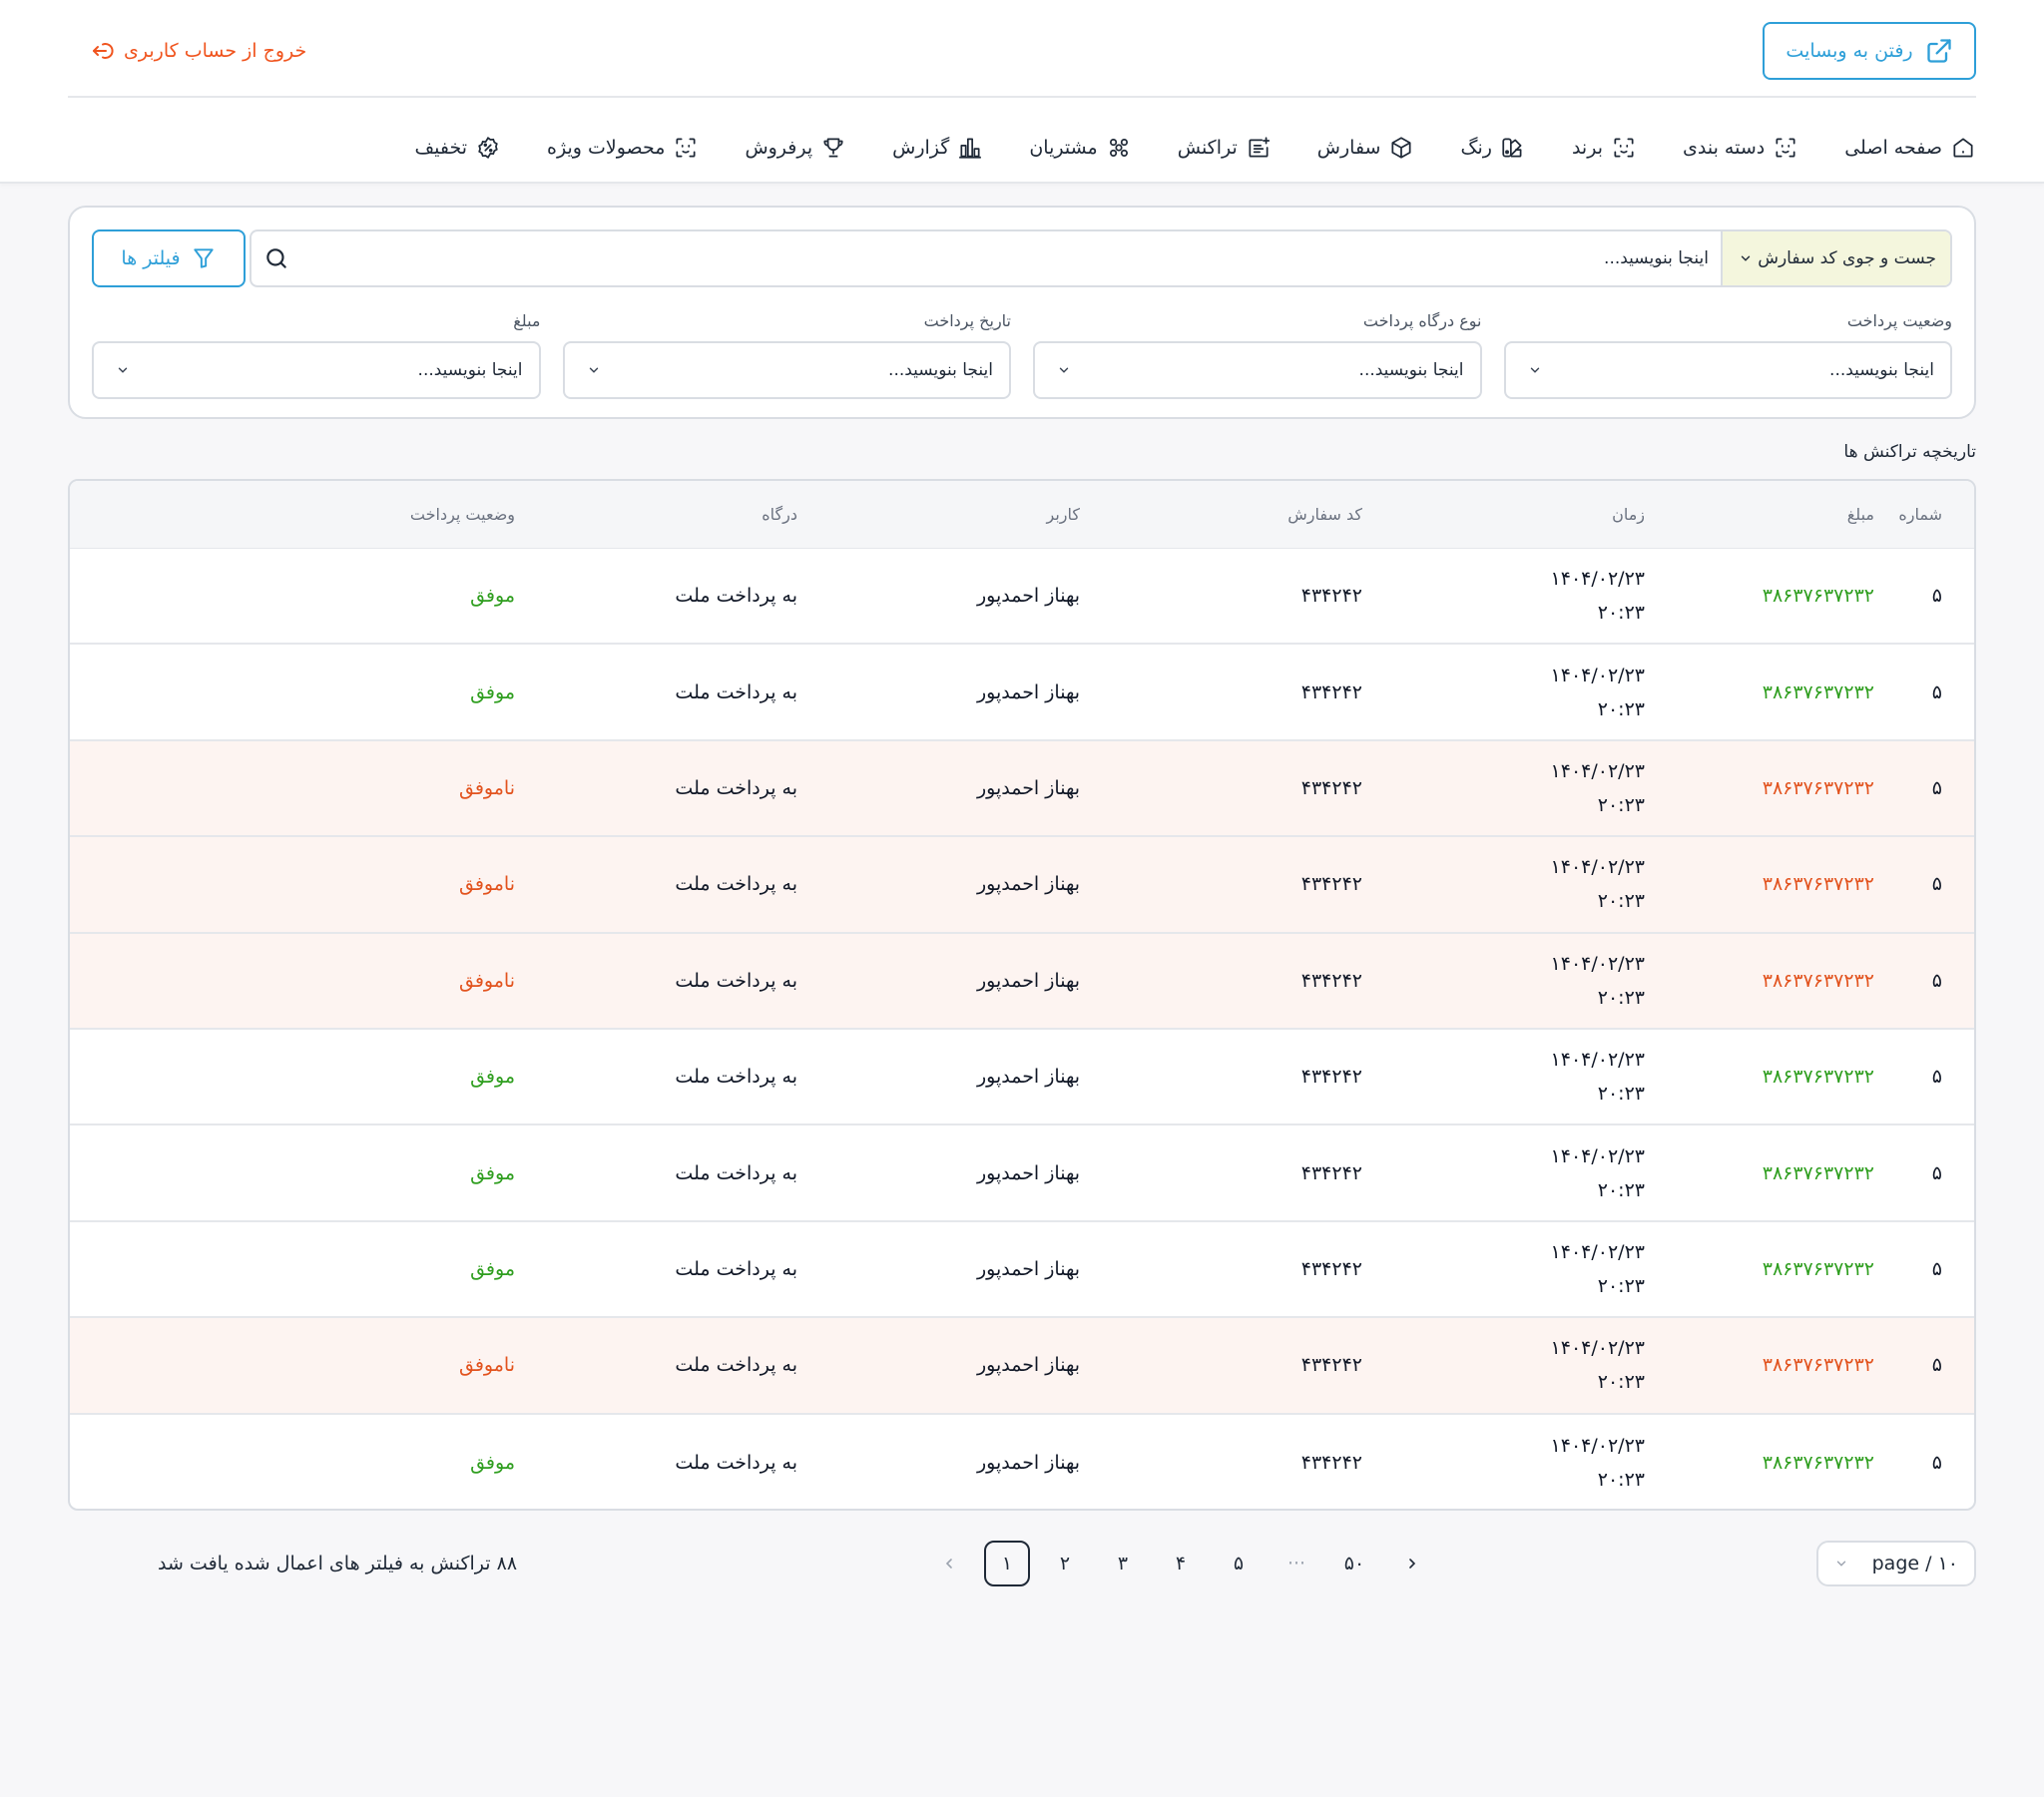 The image size is (2044, 1797). What do you see at coordinates (198, 51) in the screenshot?
I see `logout-link: خروج از حساب کاربری` at bounding box center [198, 51].